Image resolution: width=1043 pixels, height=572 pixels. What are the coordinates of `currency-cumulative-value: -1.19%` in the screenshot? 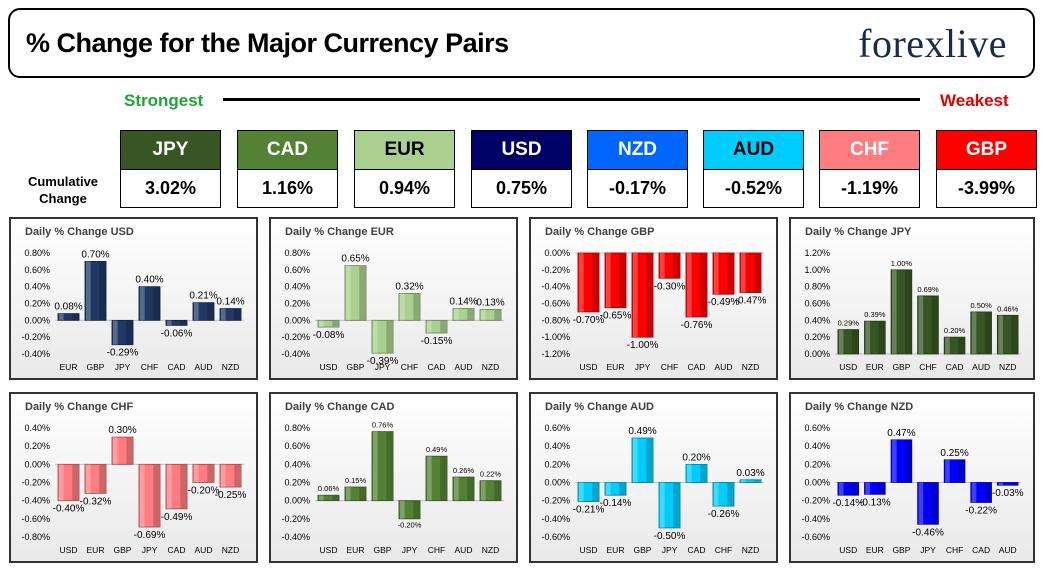 It's located at (869, 189).